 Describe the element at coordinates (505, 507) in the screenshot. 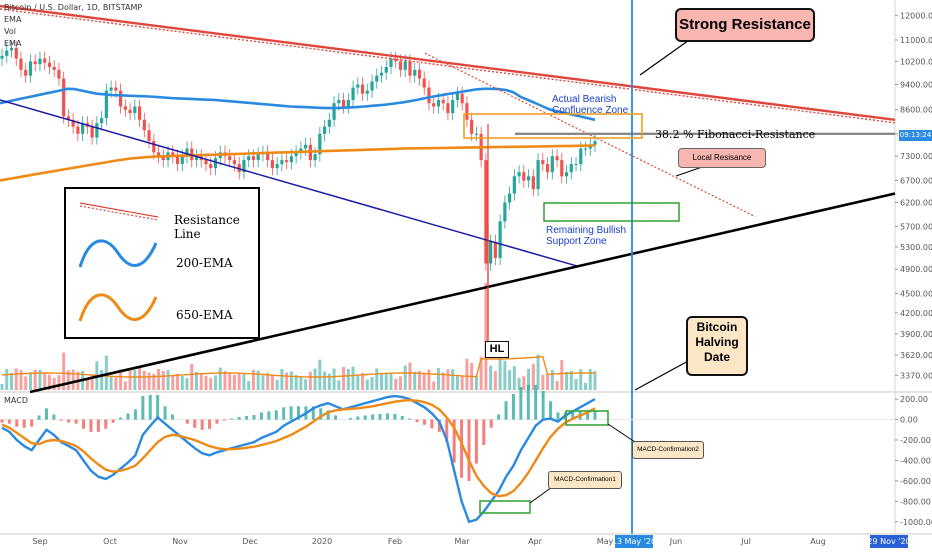

I see `macd-confirmation1-box` at that location.